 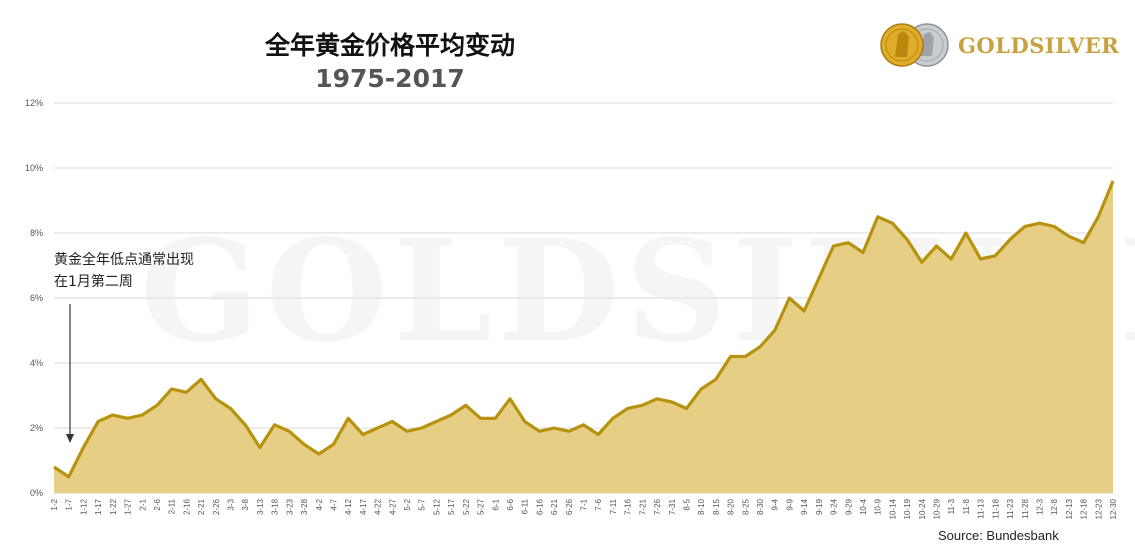 I want to click on brand-logo: GOLDSILVER, so click(x=1000, y=45).